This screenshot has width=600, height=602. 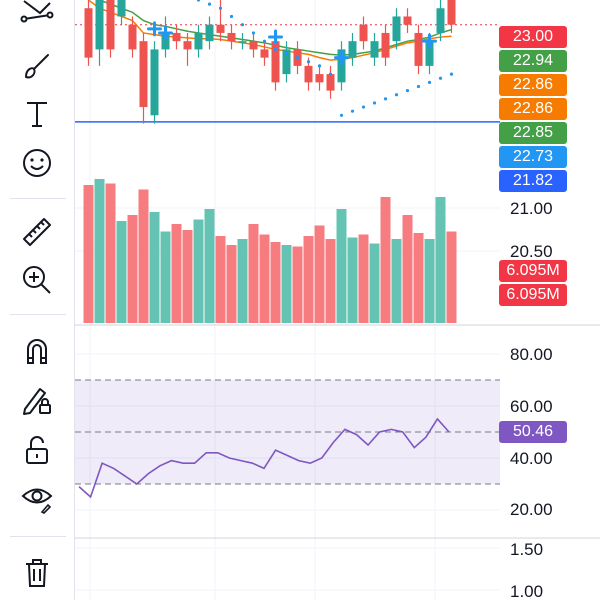 I want to click on price-axis-label: 21.00, so click(x=531, y=208).